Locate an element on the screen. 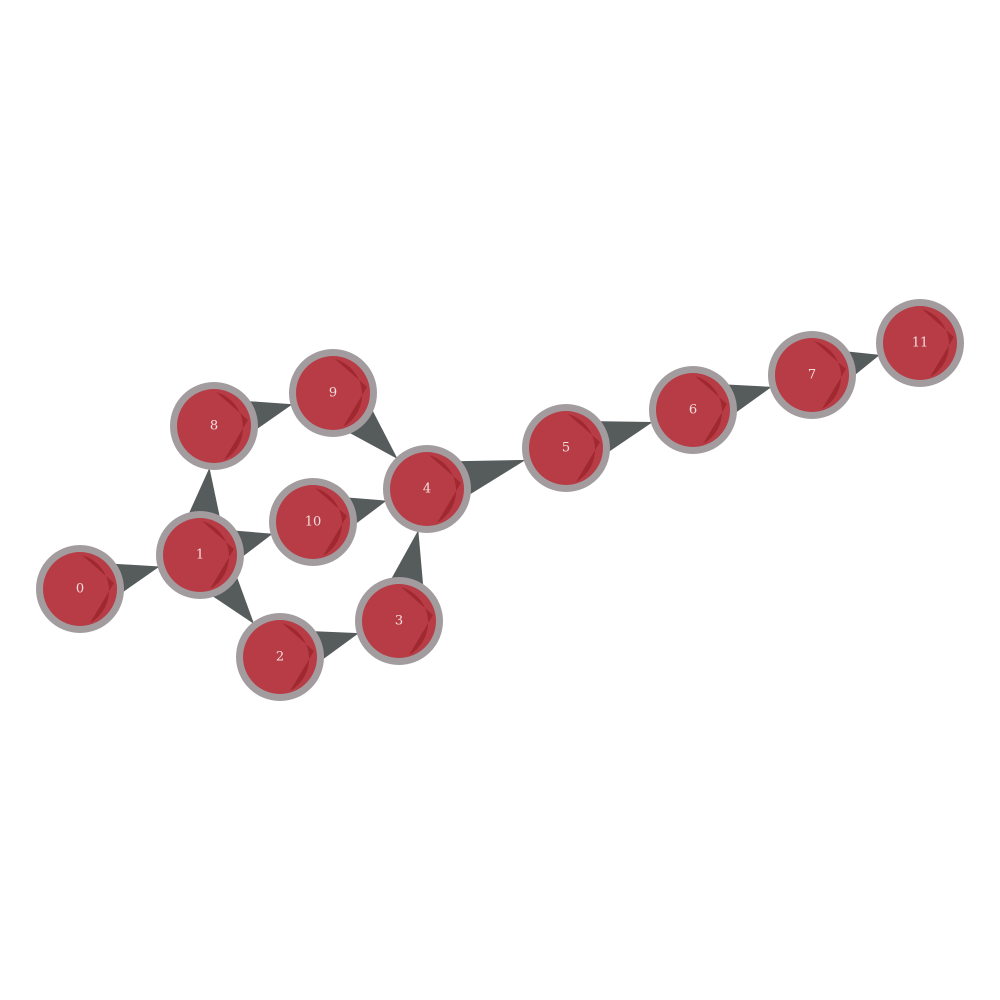 This screenshot has height=1000, width=1000. node-0: 0 is located at coordinates (80, 589).